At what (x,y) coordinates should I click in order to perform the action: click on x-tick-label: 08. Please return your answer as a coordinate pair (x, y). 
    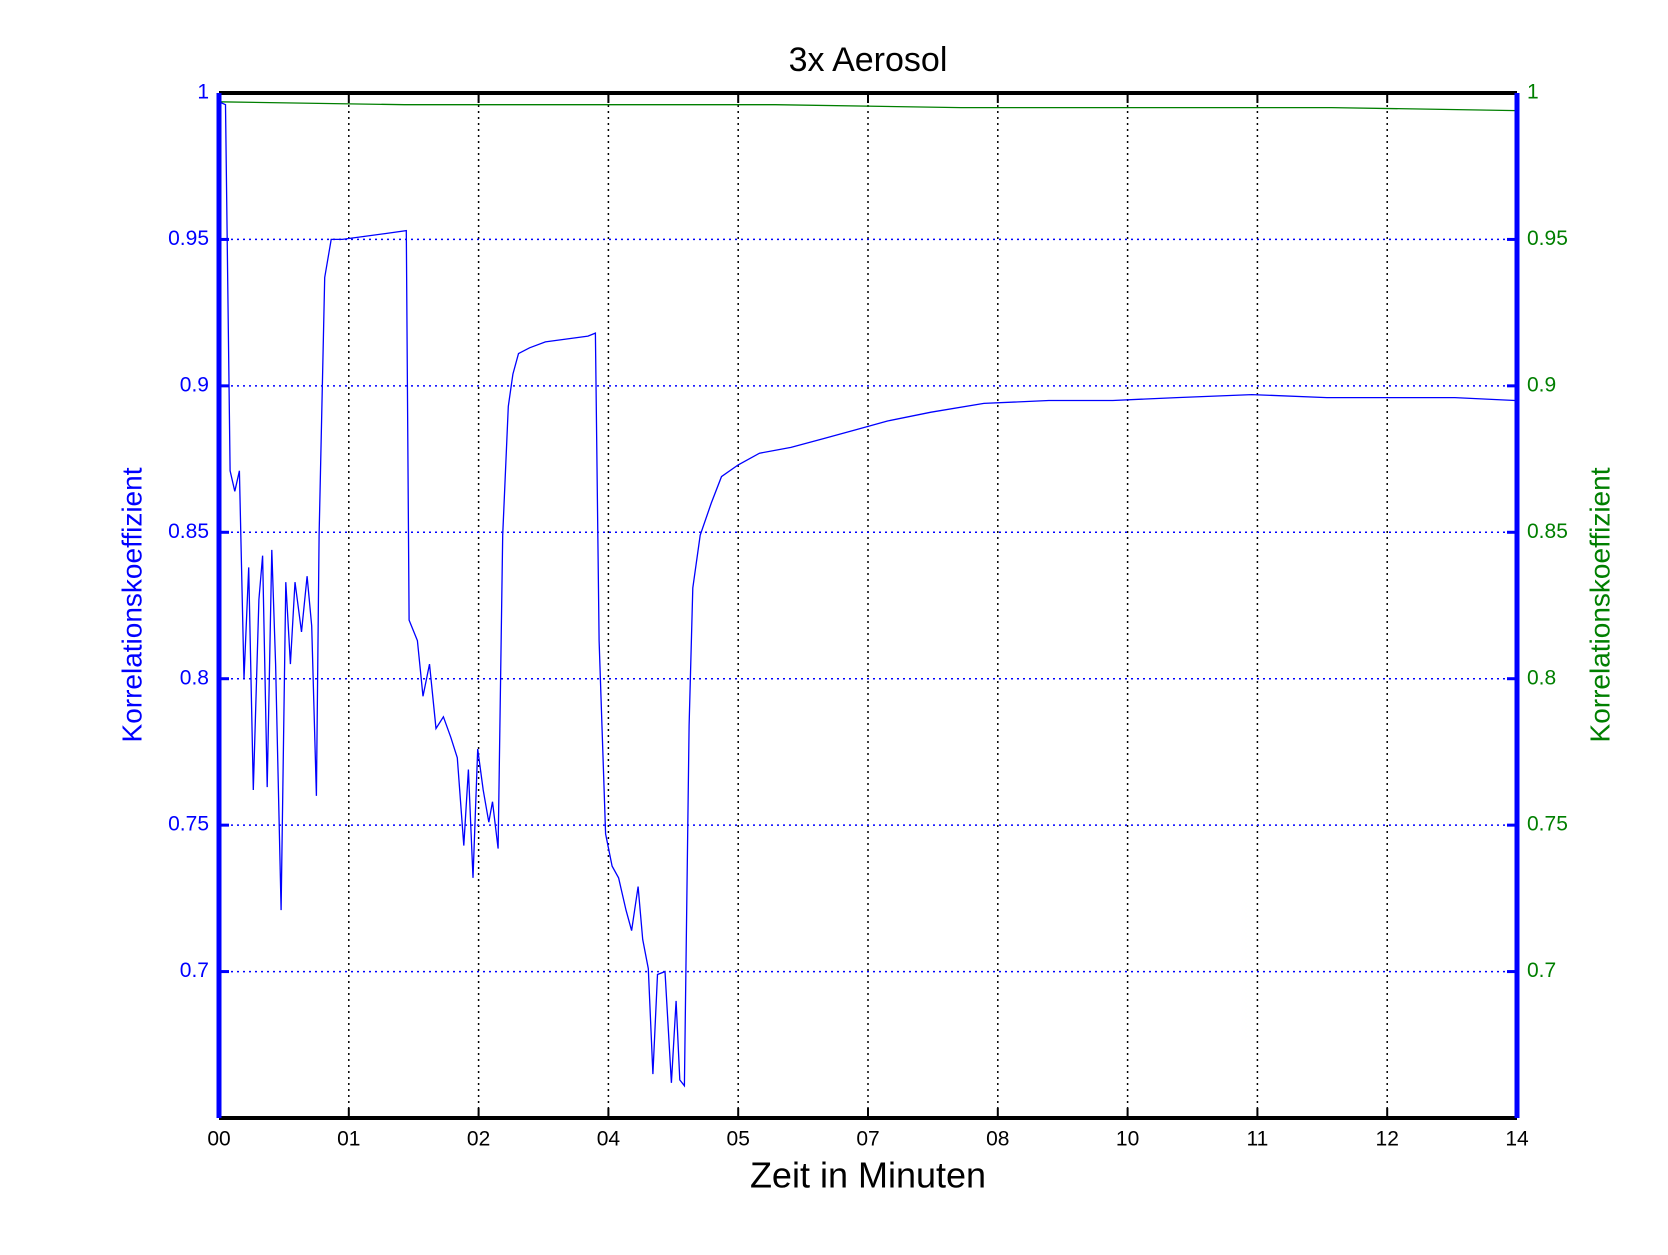
    Looking at the image, I should click on (997, 1139).